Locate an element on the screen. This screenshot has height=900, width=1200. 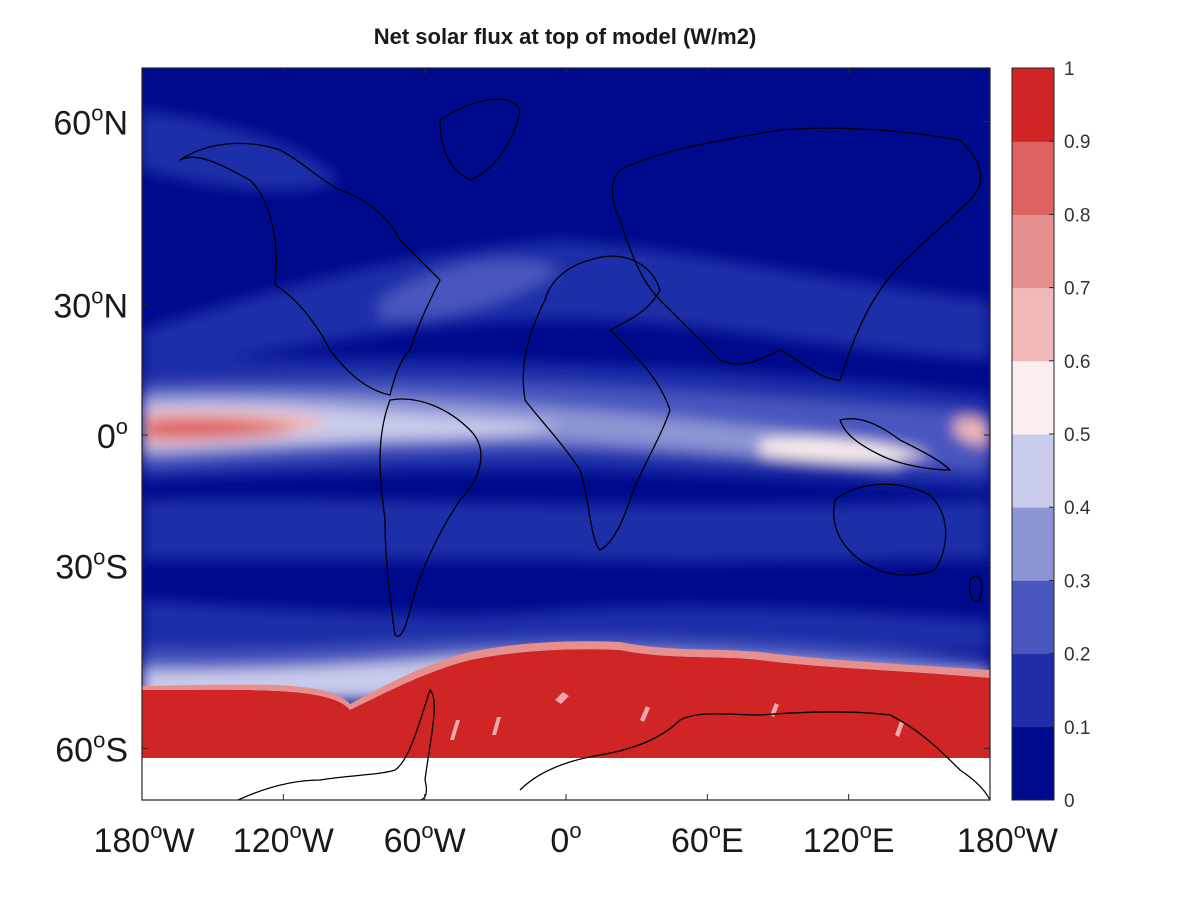
colorbar-label: 1 is located at coordinates (1069, 69).